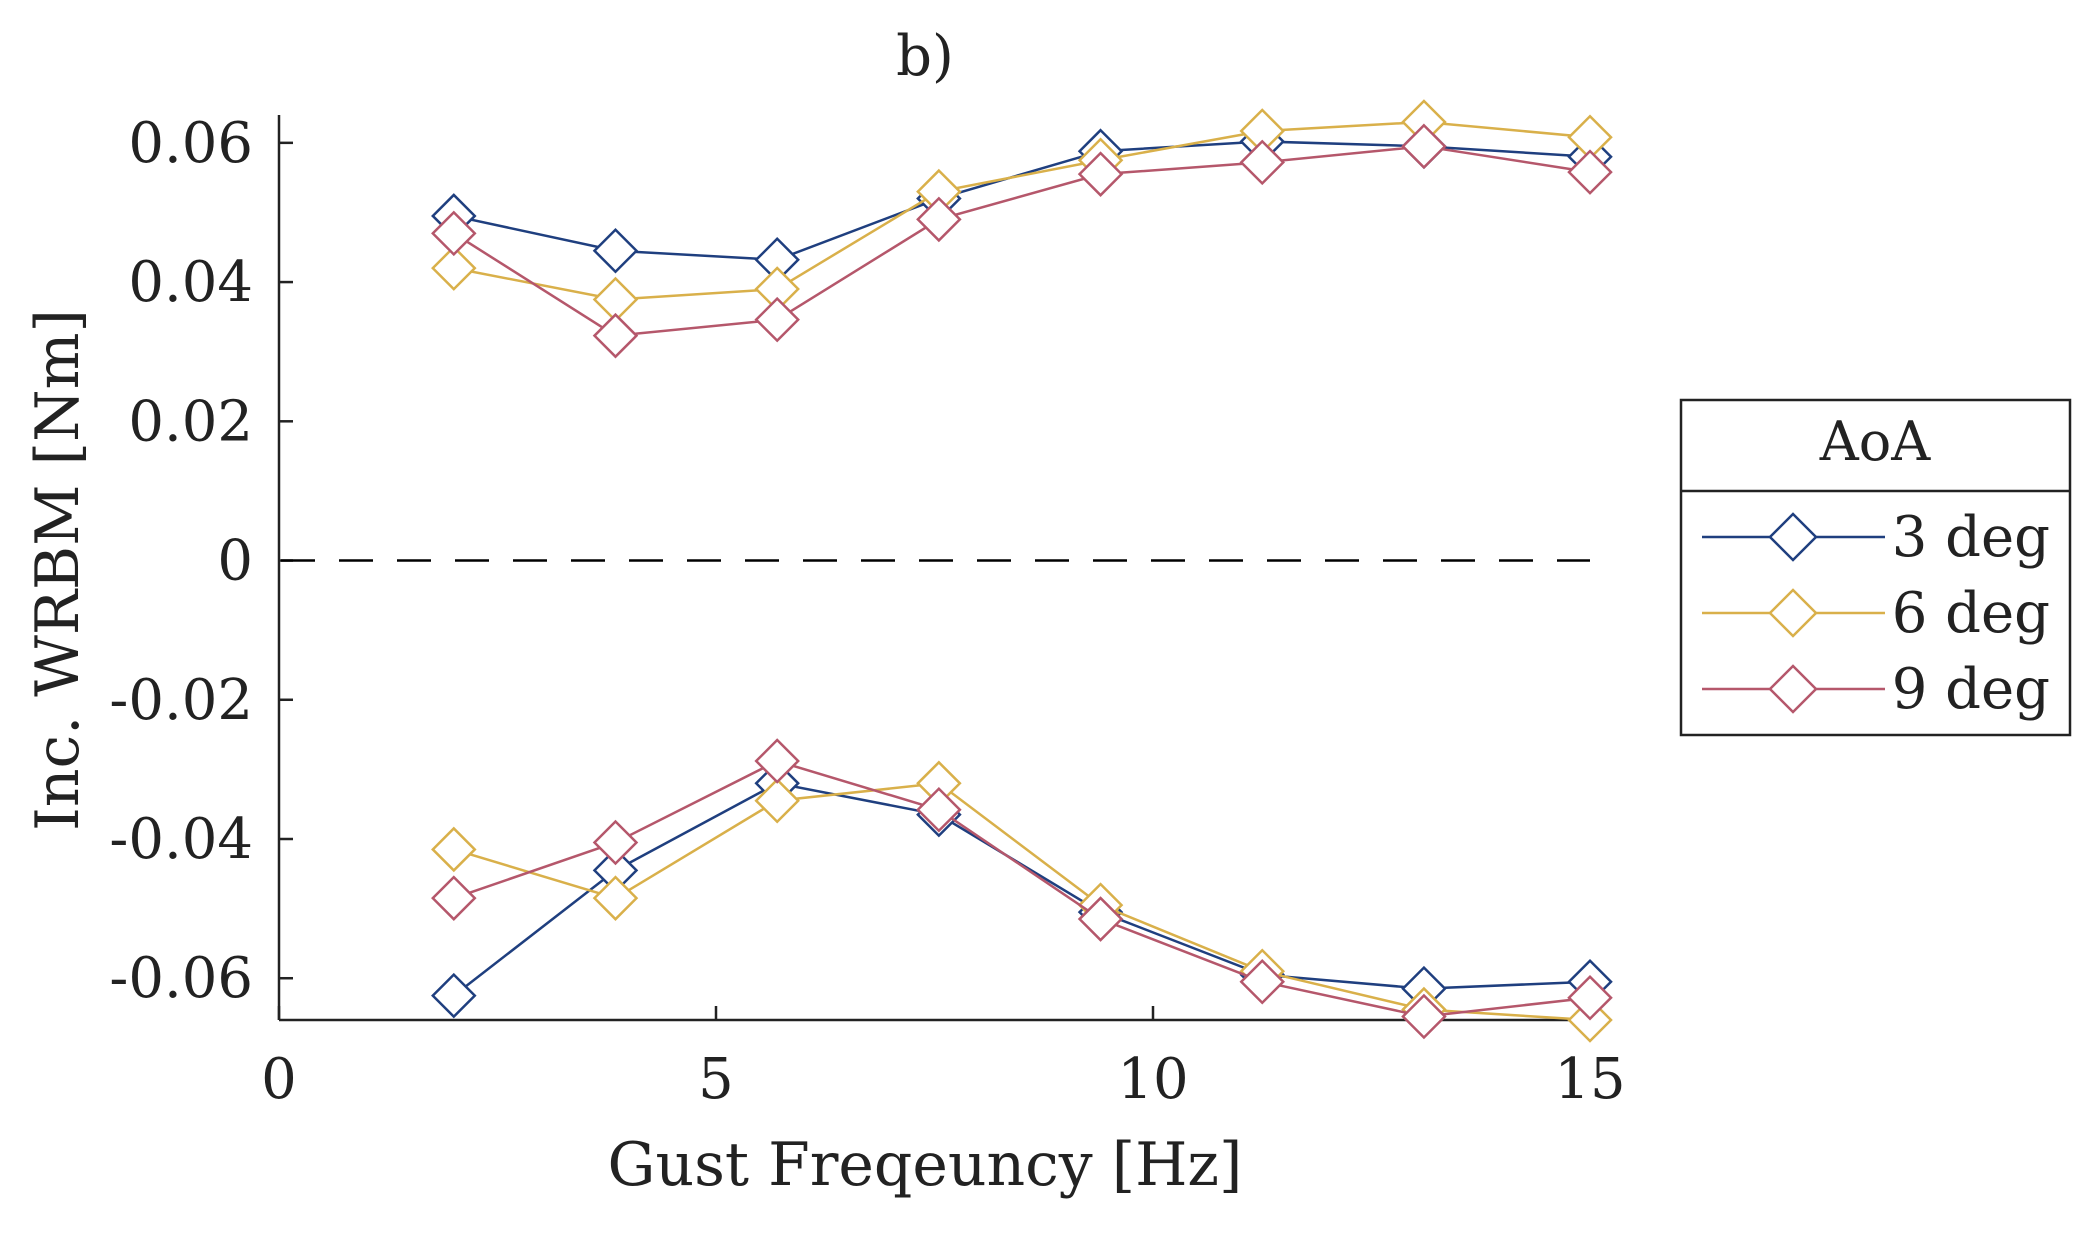  I want to click on legend-label: 3 deg, so click(1971, 537).